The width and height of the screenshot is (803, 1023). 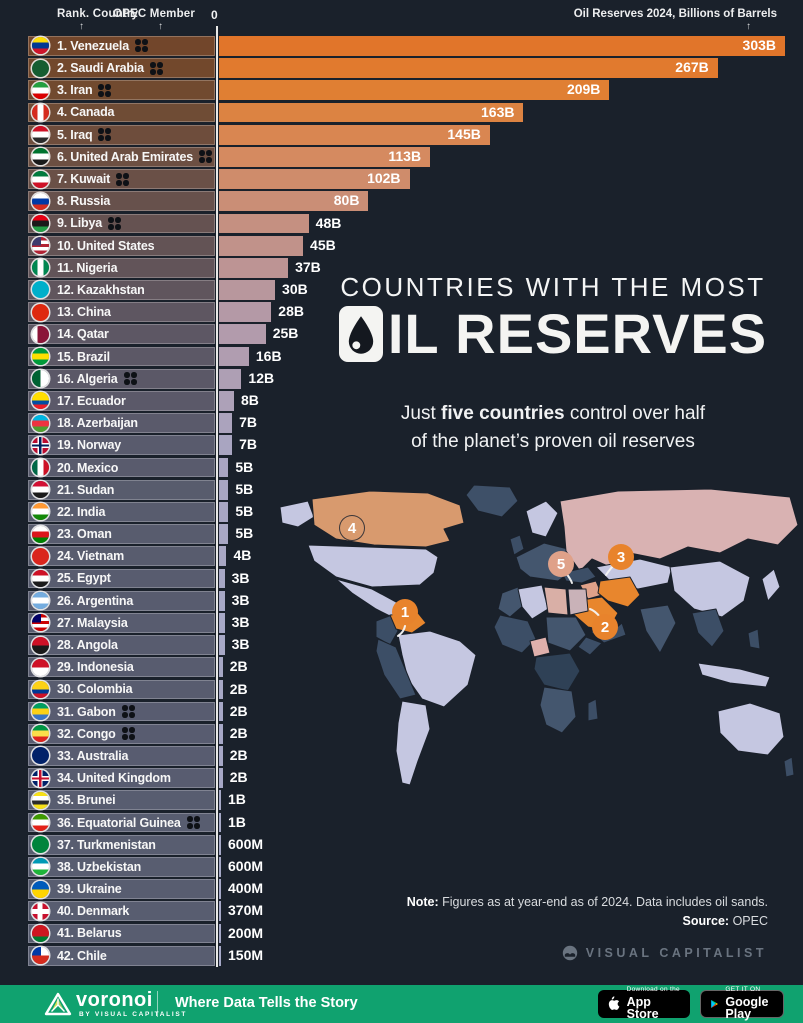 I want to click on reserve-value: 4B, so click(x=242, y=555).